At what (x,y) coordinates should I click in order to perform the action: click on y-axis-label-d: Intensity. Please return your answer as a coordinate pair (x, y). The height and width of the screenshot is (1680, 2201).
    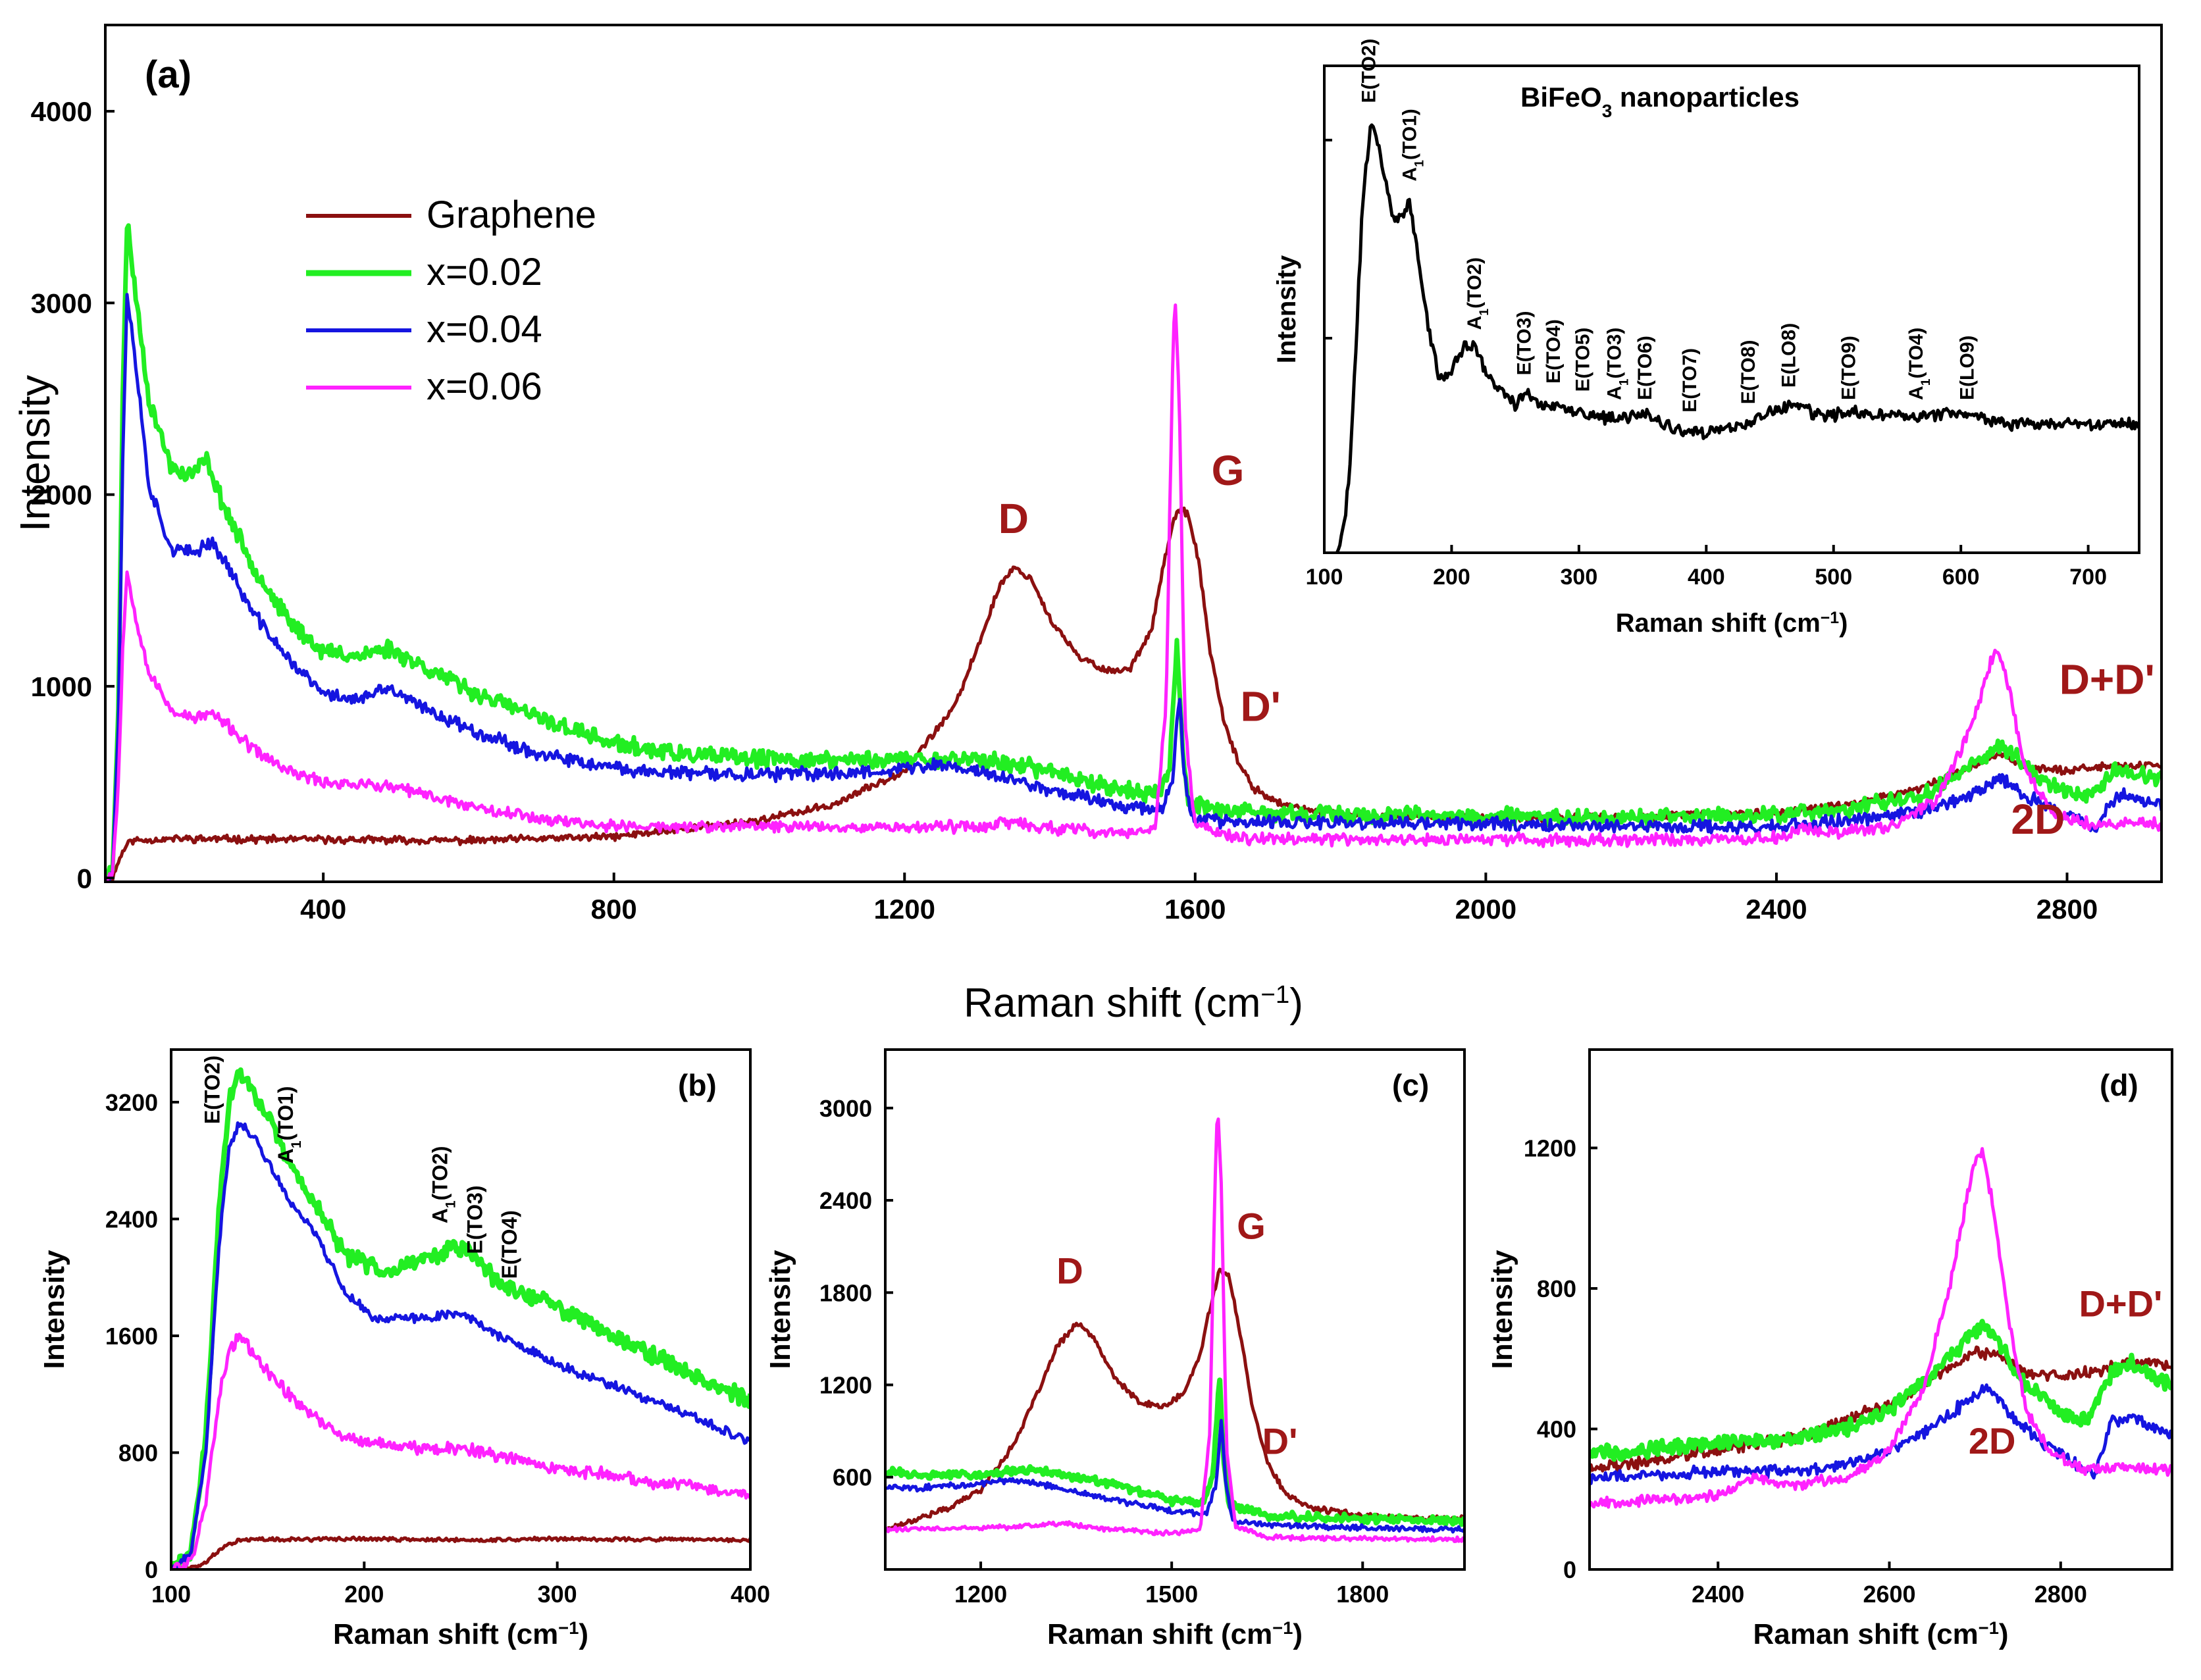
    Looking at the image, I should click on (1502, 1309).